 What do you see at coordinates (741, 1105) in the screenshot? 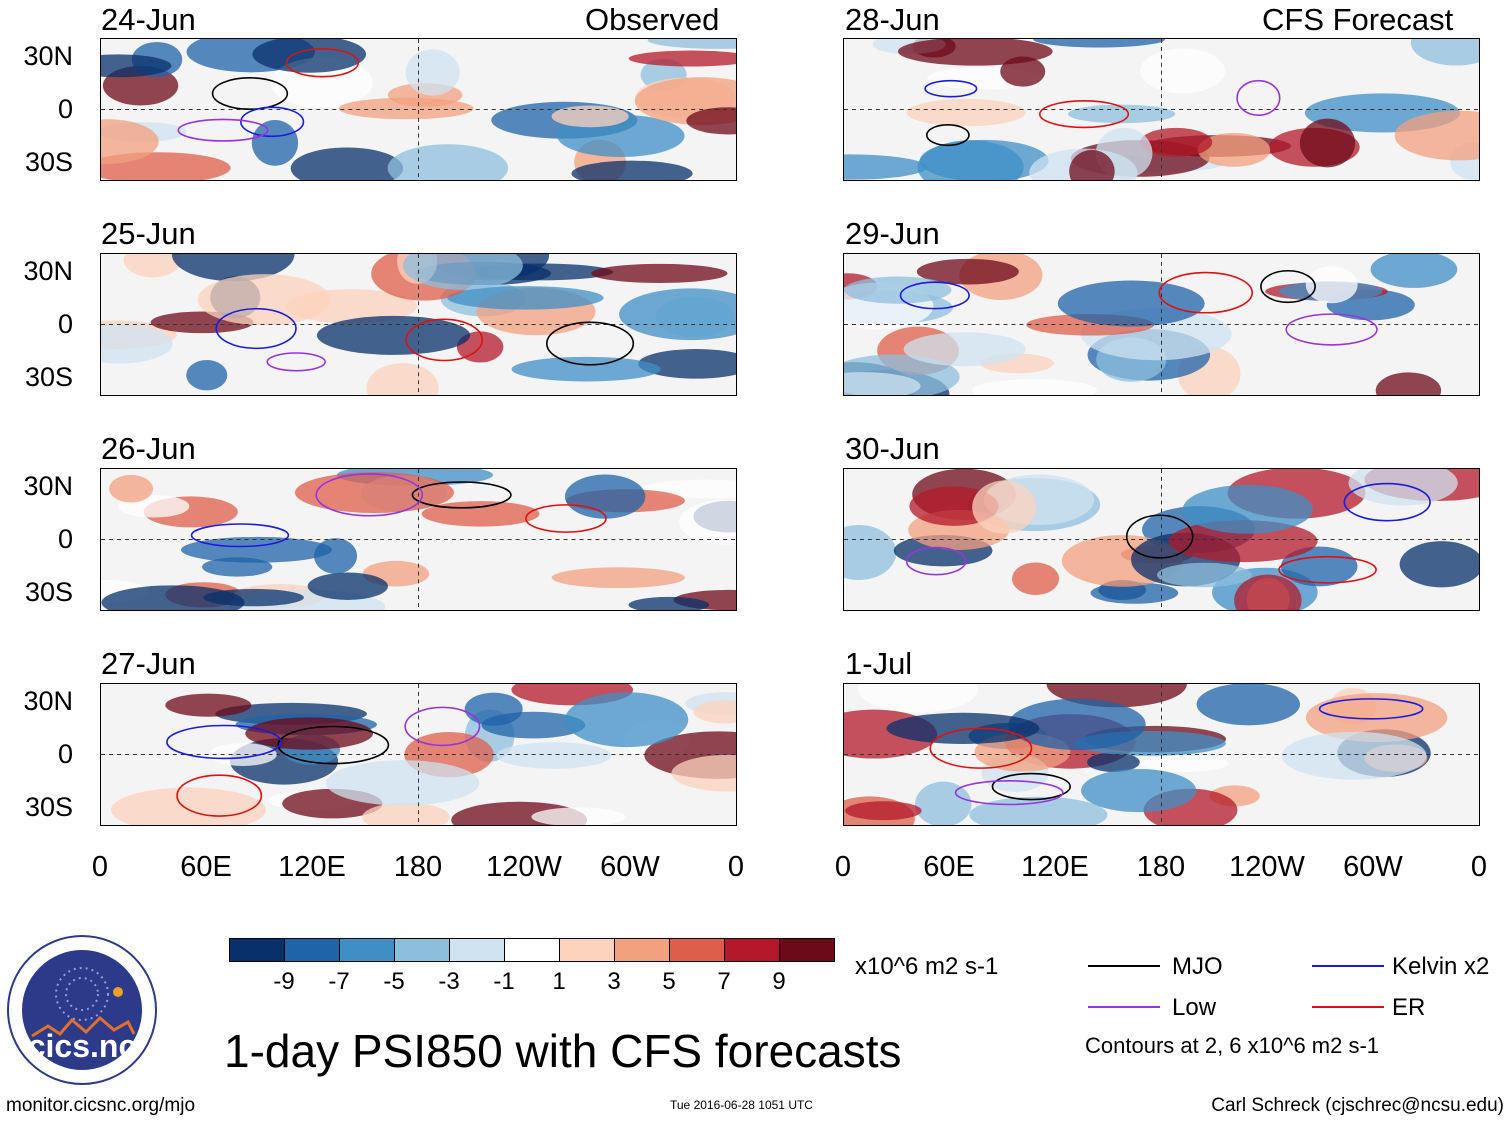
I see `footer-timestamp: Tue 2016-06-28 1051 UTC` at bounding box center [741, 1105].